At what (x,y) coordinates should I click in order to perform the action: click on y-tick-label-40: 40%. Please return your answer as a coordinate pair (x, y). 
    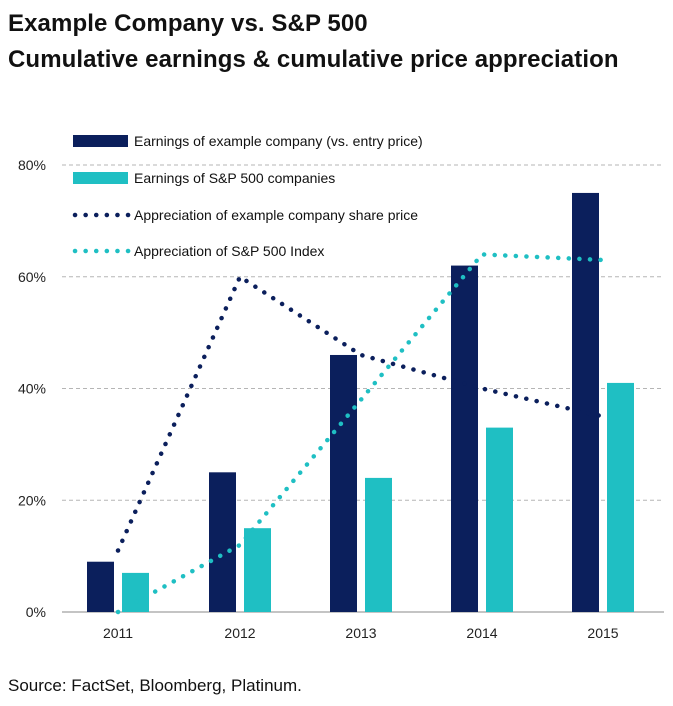
    Looking at the image, I should click on (32, 389).